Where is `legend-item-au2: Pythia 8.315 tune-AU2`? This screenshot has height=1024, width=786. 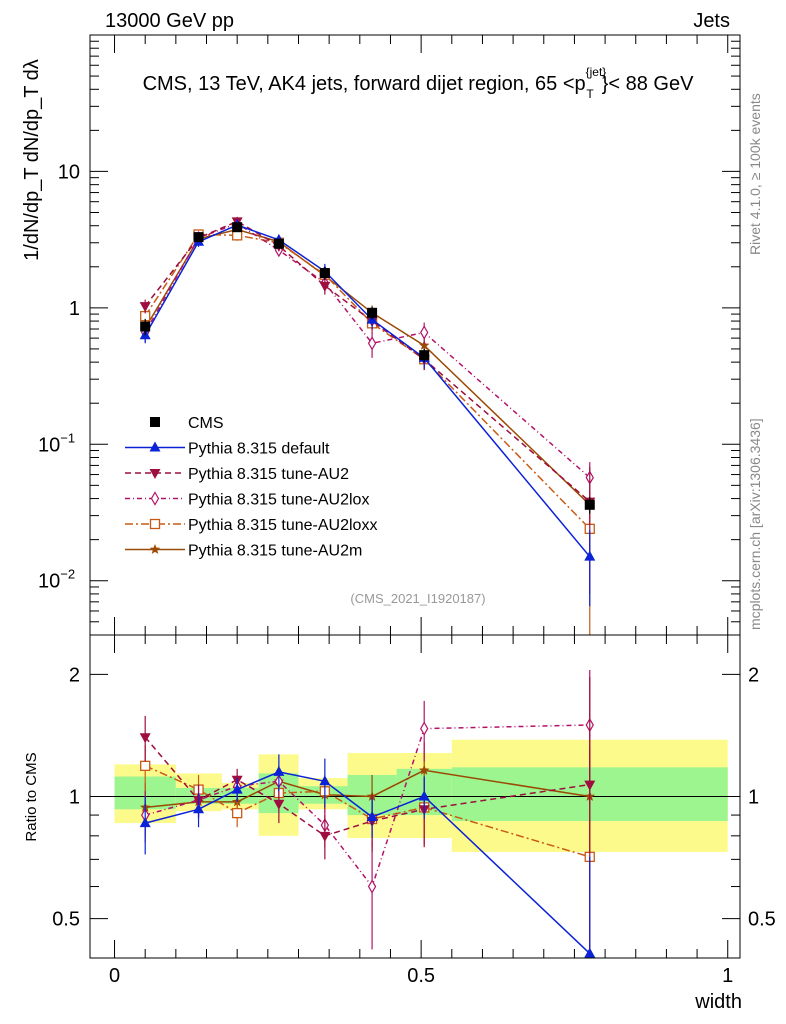 legend-item-au2: Pythia 8.315 tune-AU2 is located at coordinates (237, 474).